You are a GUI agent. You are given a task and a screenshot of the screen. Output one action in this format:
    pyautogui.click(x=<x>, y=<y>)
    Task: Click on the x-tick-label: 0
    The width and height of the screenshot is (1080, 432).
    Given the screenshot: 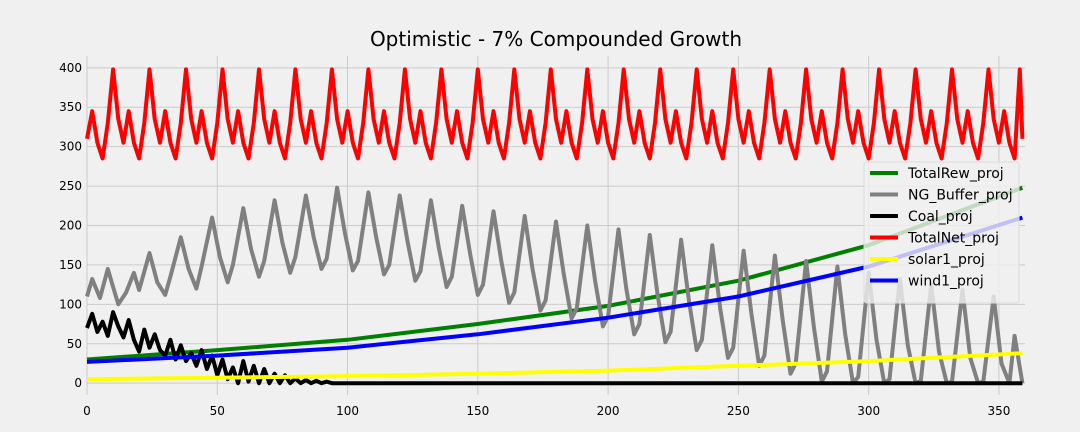 What is the action you would take?
    pyautogui.click(x=87, y=411)
    